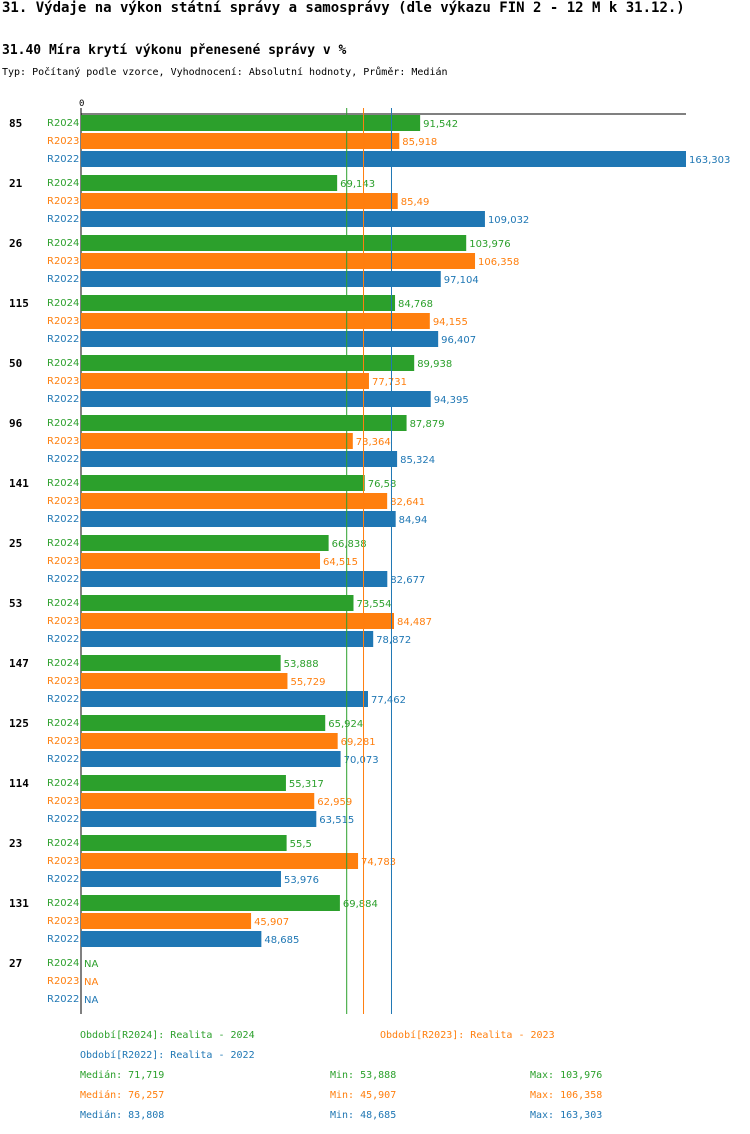  I want to click on group-label: 53, so click(15, 603).